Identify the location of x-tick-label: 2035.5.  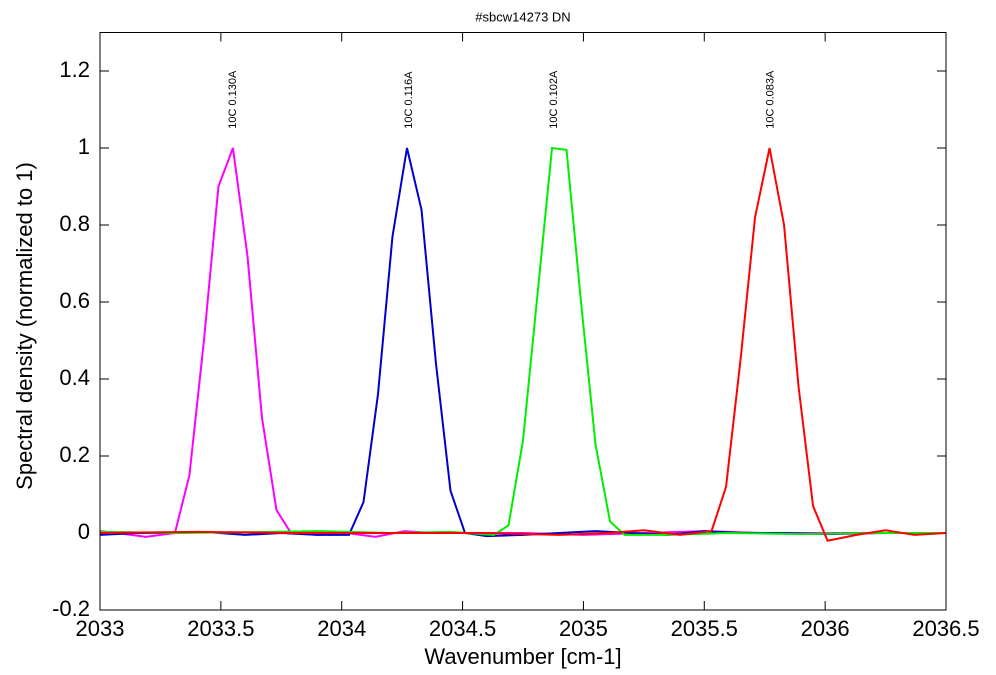
(704, 628).